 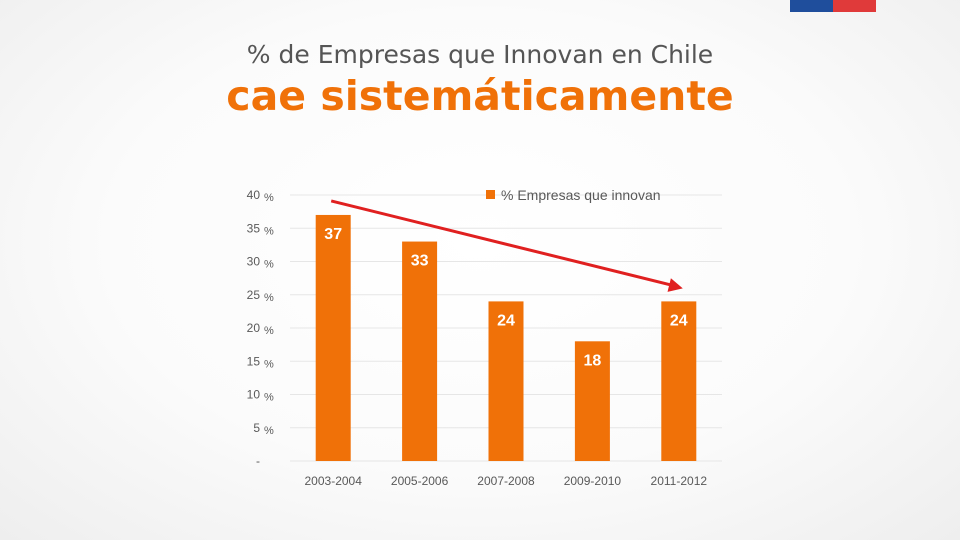 I want to click on trend-arrow-shaft, so click(x=502, y=243).